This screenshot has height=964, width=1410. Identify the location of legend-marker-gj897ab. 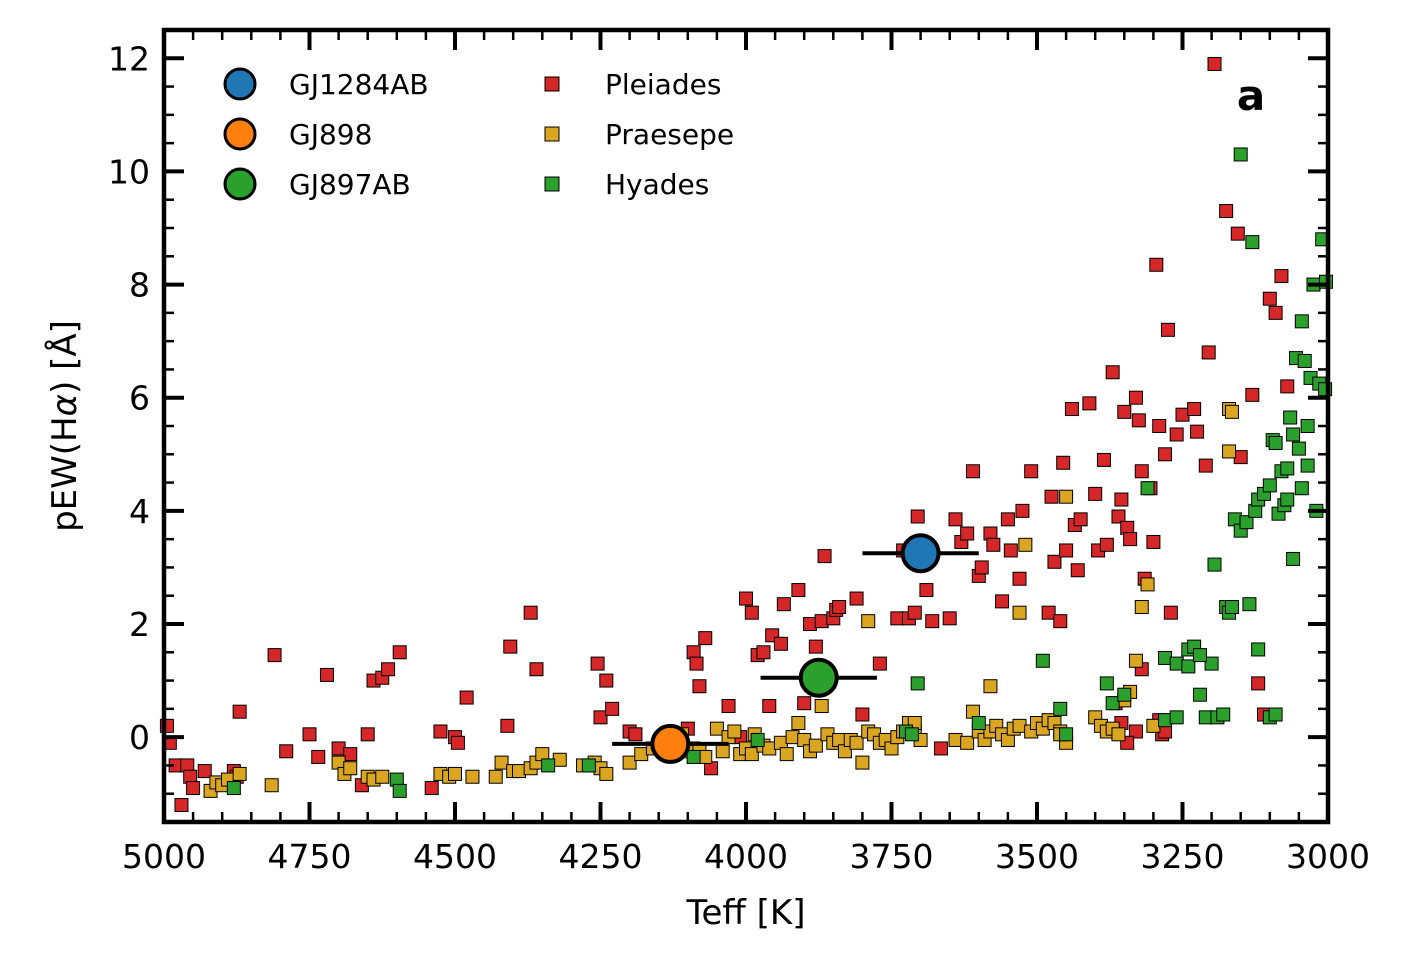
(240, 184).